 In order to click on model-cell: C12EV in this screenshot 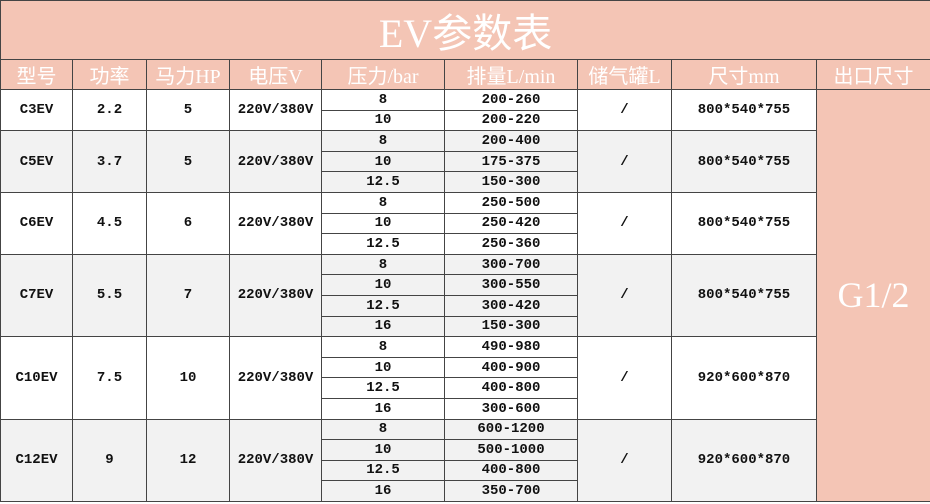, I will do `click(36, 460)`.